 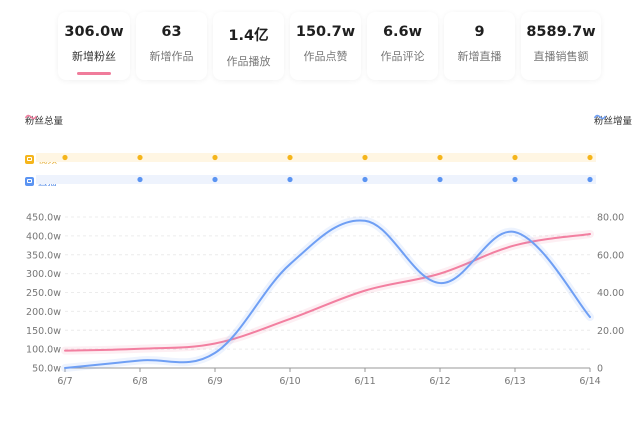 What do you see at coordinates (610, 218) in the screenshot?
I see `right-axis-tick-label: 80.00` at bounding box center [610, 218].